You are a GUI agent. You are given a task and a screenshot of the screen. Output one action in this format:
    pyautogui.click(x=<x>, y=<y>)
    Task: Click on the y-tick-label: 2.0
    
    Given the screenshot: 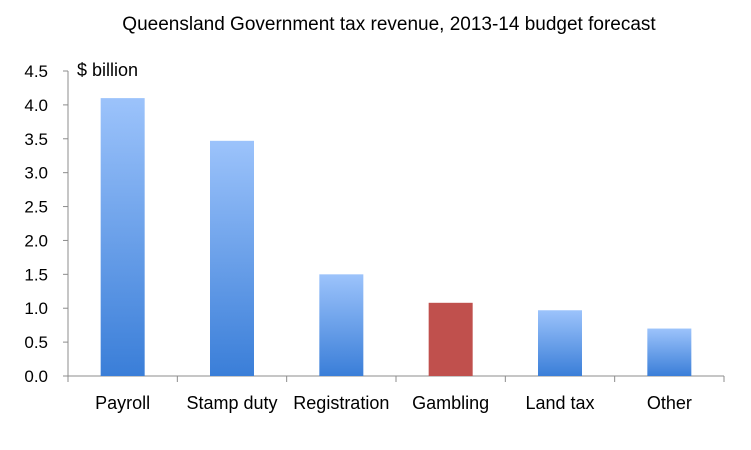 What is the action you would take?
    pyautogui.click(x=36, y=240)
    